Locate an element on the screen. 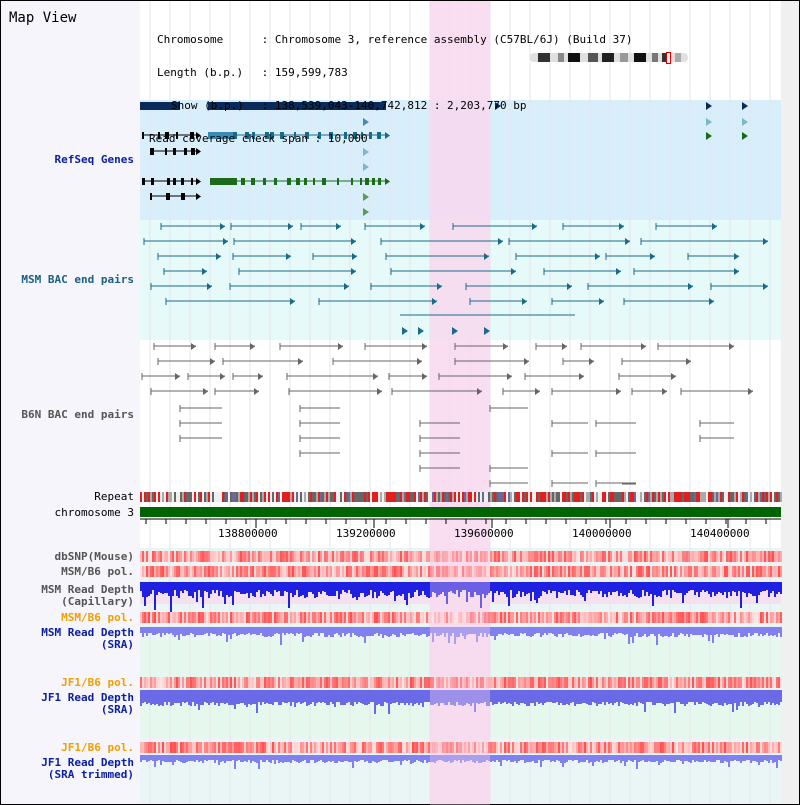 This screenshot has width=800, height=805. chromosome-ideogram is located at coordinates (609, 57).